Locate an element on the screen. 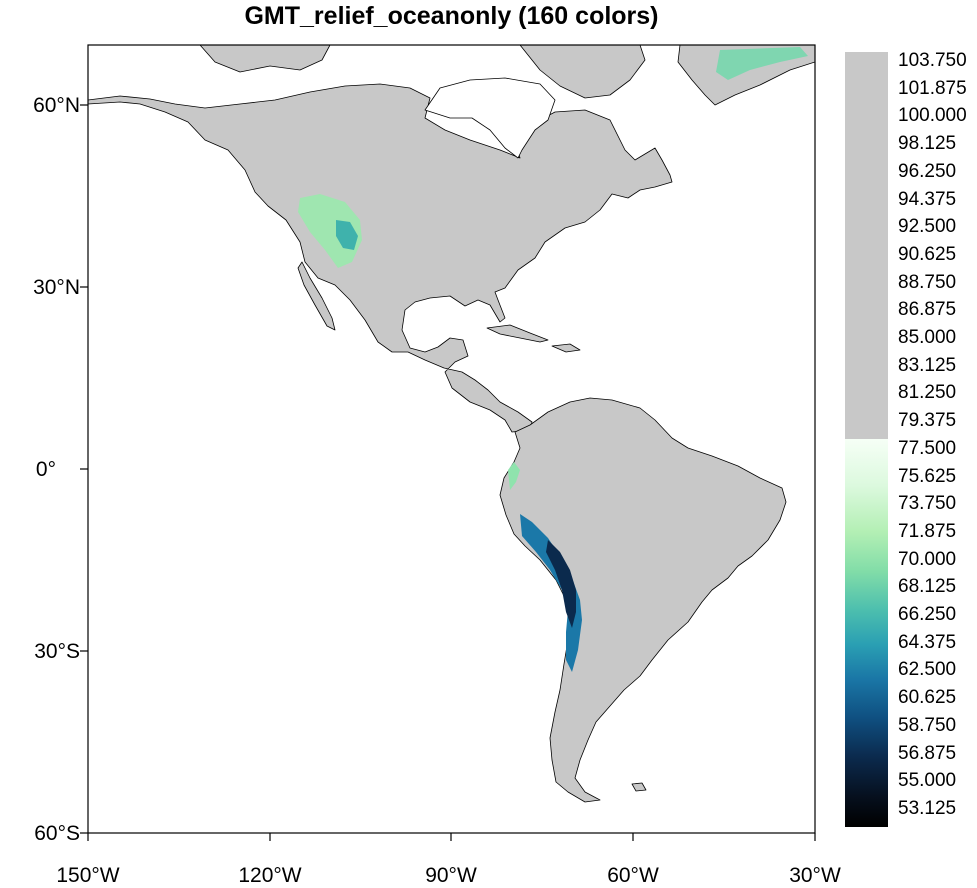 This screenshot has height=888, width=977. map-title: GMT_relief_oceanonly (160 colors) is located at coordinates (451, 16).